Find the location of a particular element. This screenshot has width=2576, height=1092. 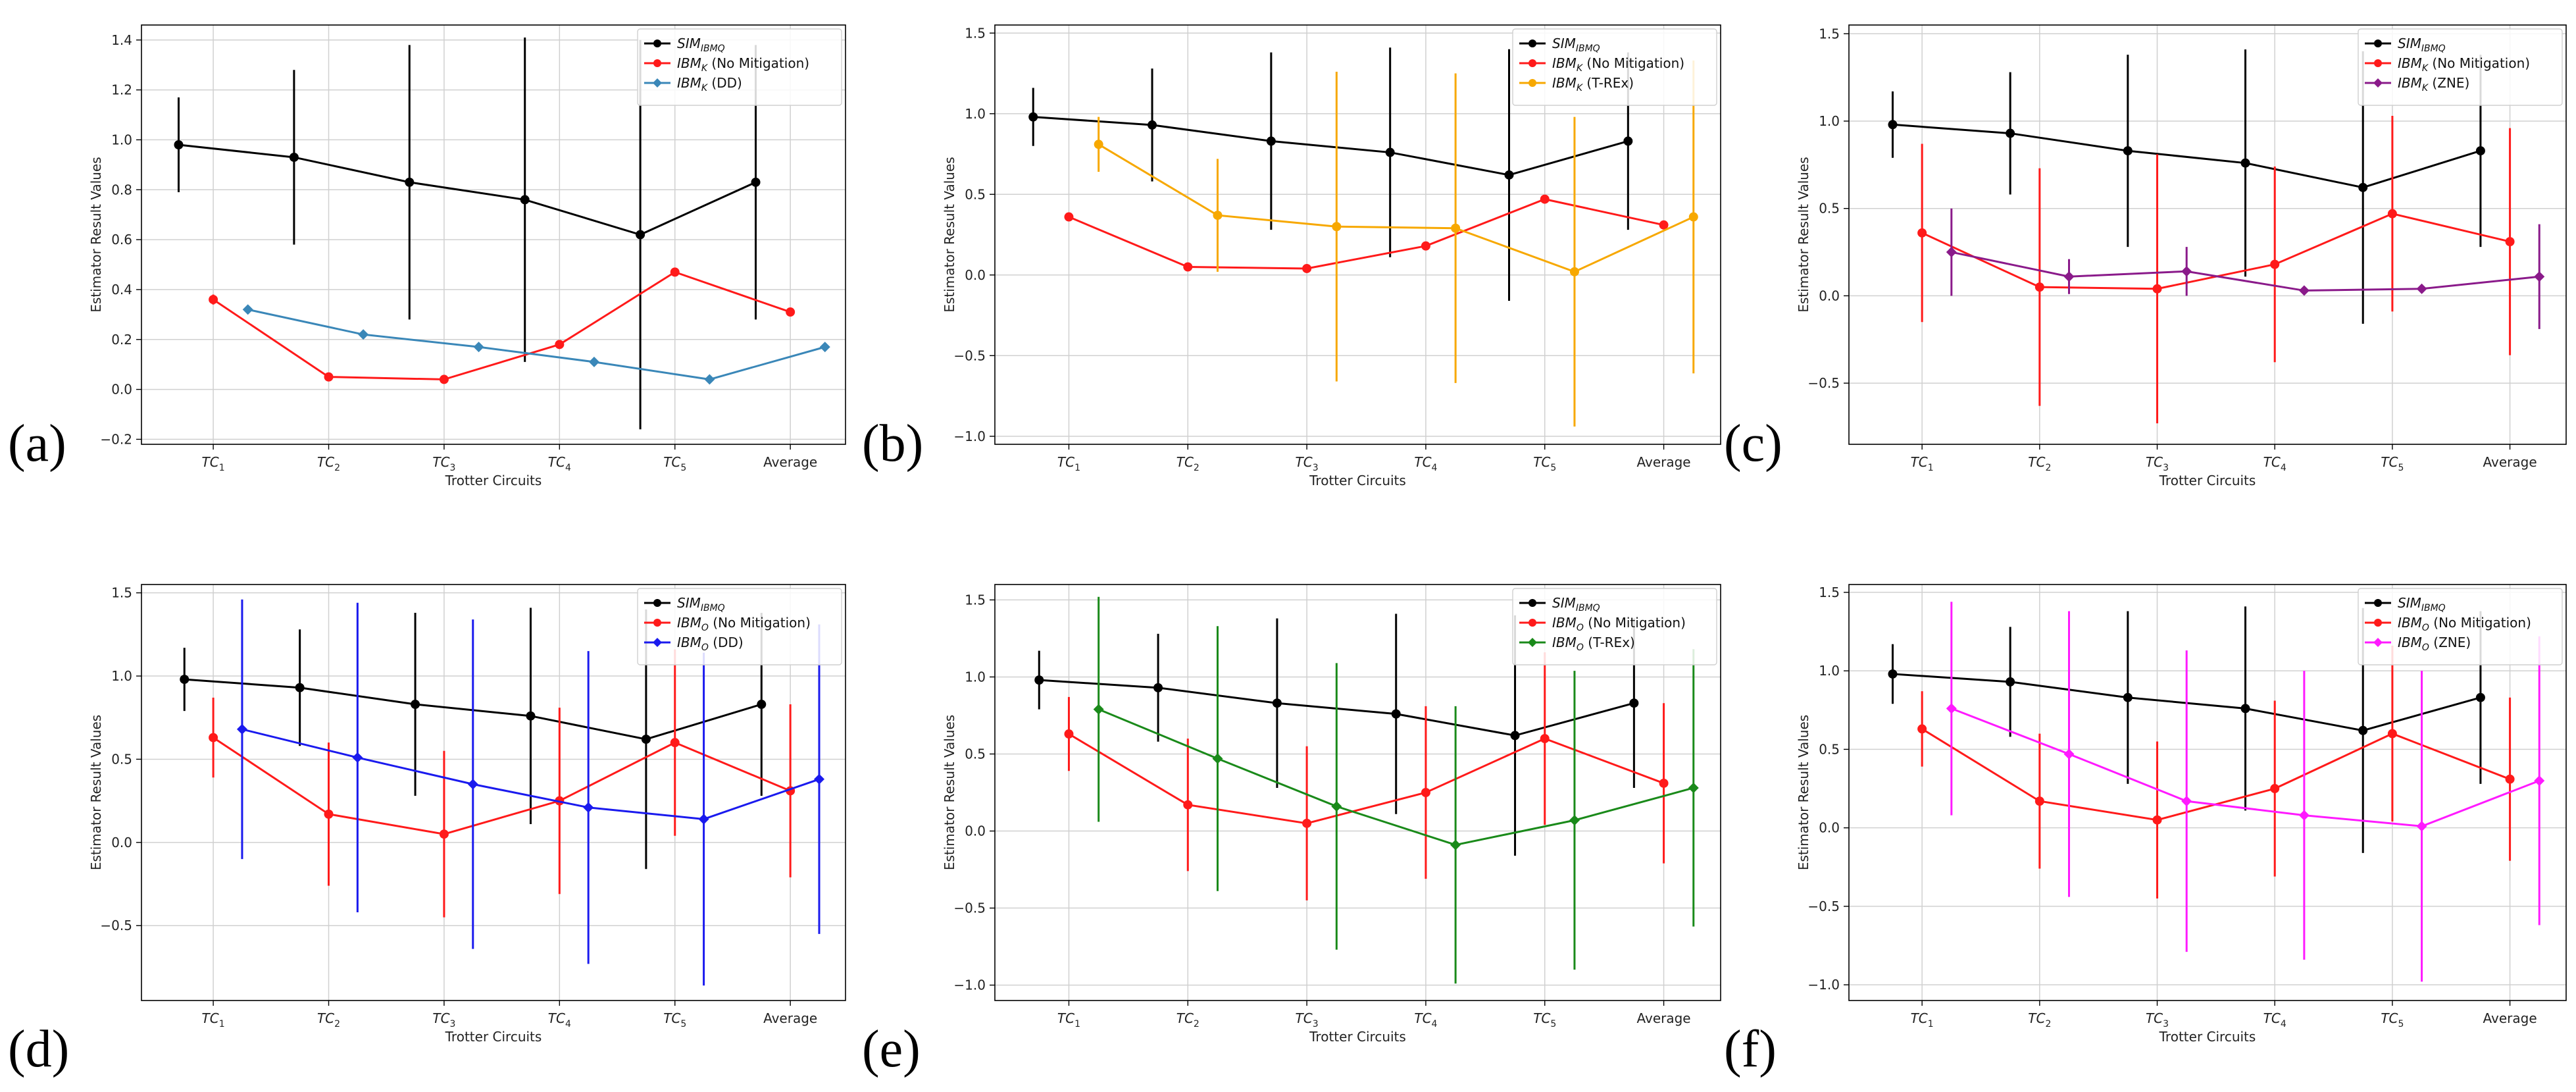

x-tick-label: TC4 is located at coordinates (1425, 1019).